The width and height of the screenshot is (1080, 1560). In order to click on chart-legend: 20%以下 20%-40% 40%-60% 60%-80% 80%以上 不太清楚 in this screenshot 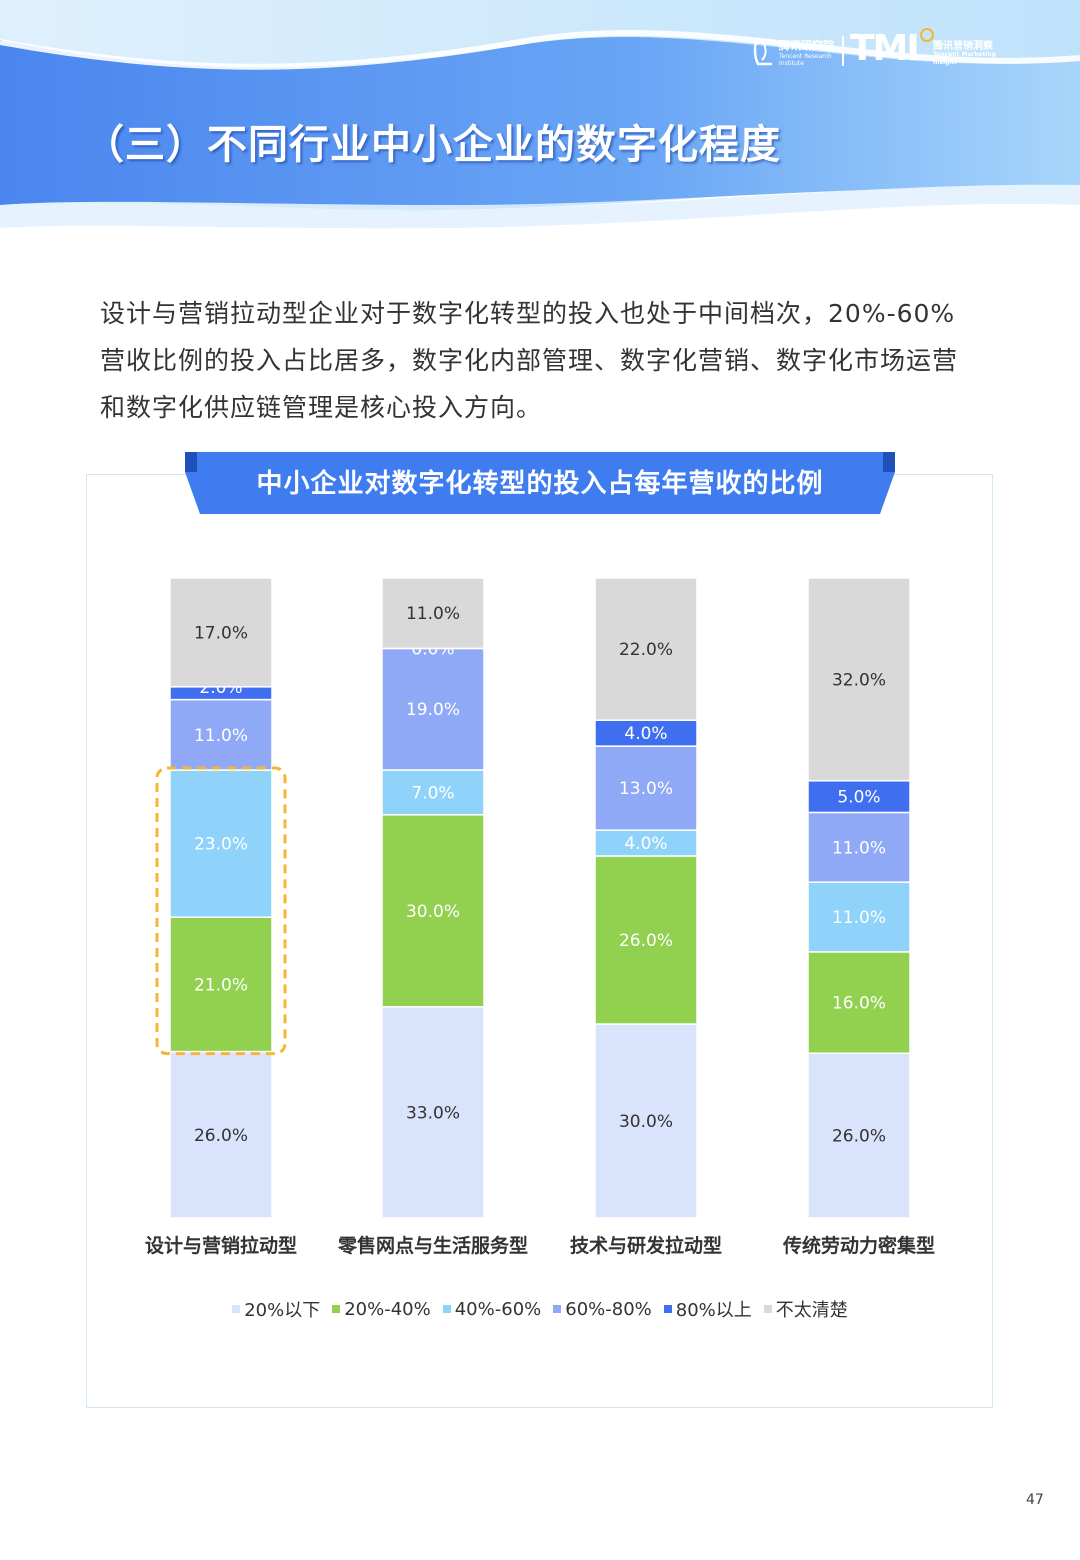, I will do `click(540, 1309)`.